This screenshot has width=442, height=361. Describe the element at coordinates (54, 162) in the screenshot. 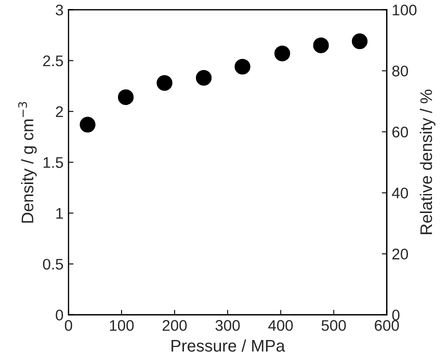

I see `y-tick-label: 1.5` at that location.